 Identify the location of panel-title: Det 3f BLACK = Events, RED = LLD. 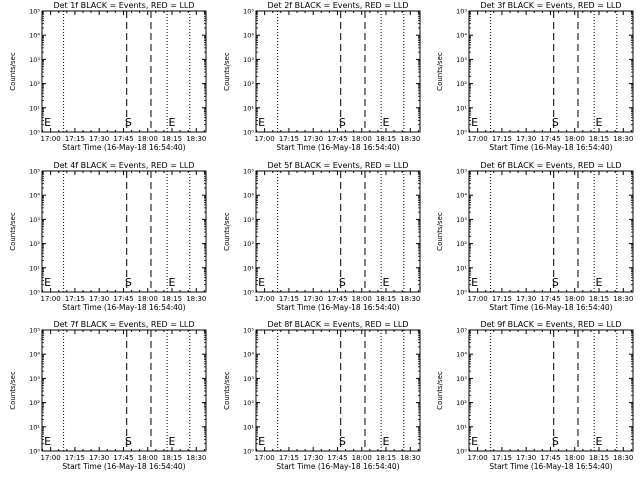
(550, 5).